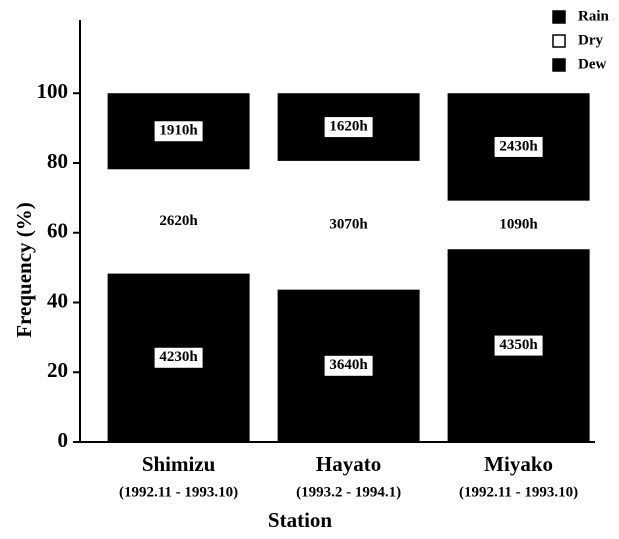 The width and height of the screenshot is (619, 539). I want to click on segment-label: 1090h, so click(518, 224).